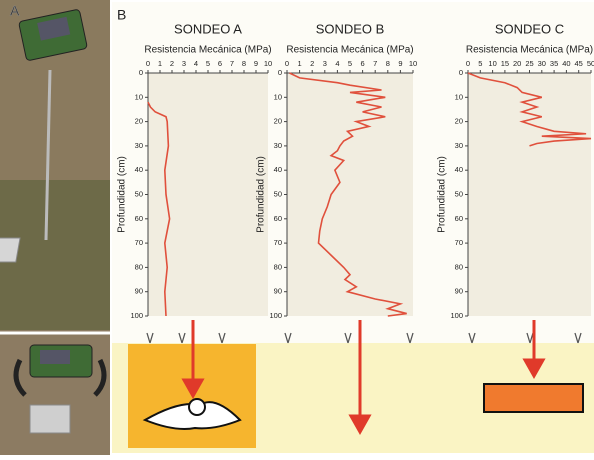 Image resolution: width=594 pixels, height=460 pixels. What do you see at coordinates (542, 63) in the screenshot?
I see `x-tick-label: 30` at bounding box center [542, 63].